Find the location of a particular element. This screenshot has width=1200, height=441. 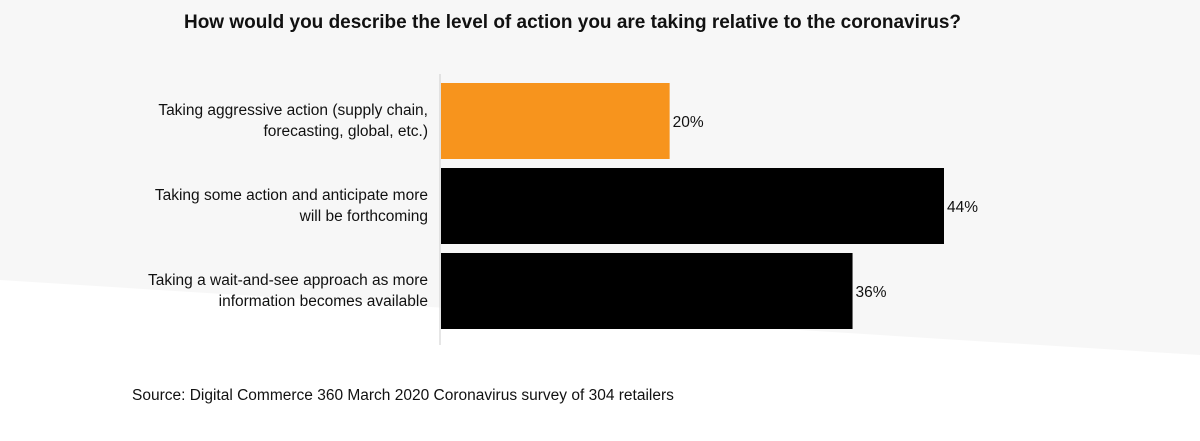

category-label-line: will be forthcoming is located at coordinates (363, 216).